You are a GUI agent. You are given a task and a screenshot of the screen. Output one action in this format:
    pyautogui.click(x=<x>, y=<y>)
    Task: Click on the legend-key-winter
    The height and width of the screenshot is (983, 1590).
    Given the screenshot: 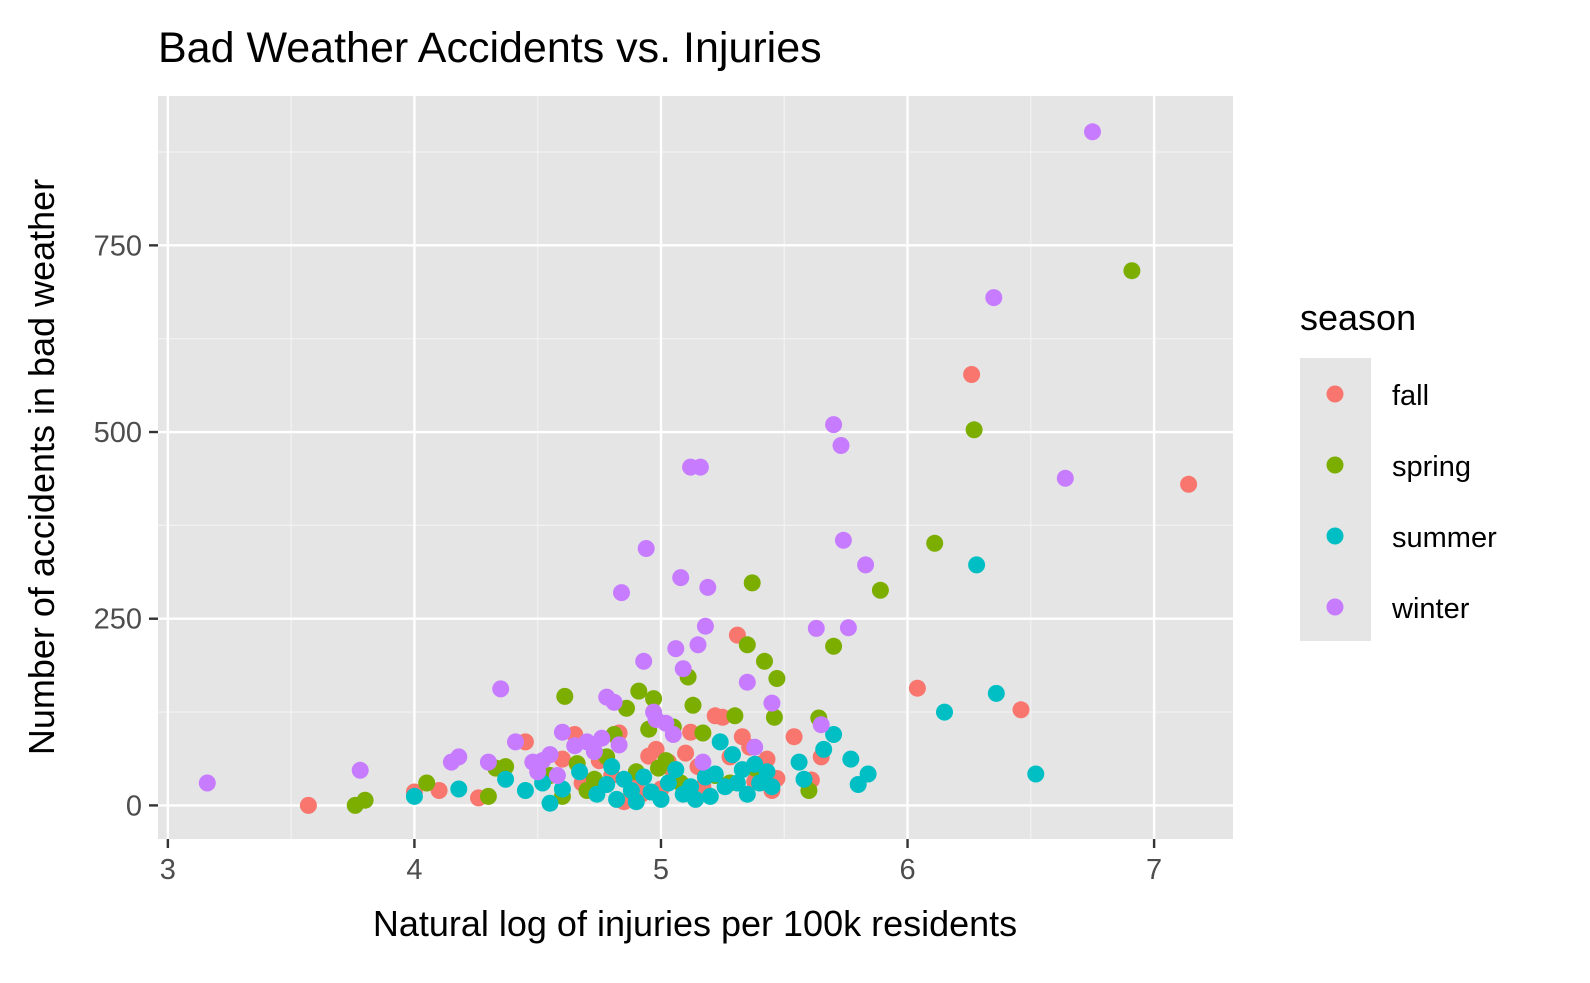 What is the action you would take?
    pyautogui.click(x=1335, y=607)
    